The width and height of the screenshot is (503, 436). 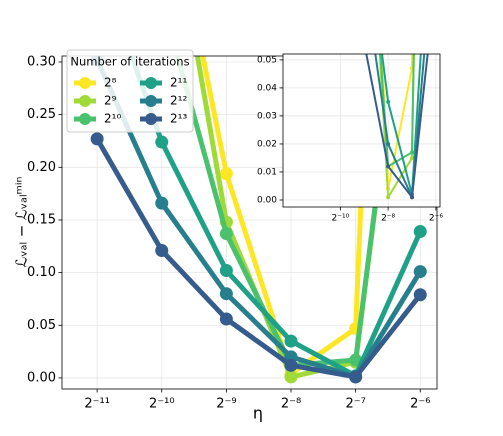 What do you see at coordinates (22, 222) in the screenshot?
I see `y-axis-label: ℒᵥₐₗ − ℒᵥₐₗᵐⁱⁿ` at bounding box center [22, 222].